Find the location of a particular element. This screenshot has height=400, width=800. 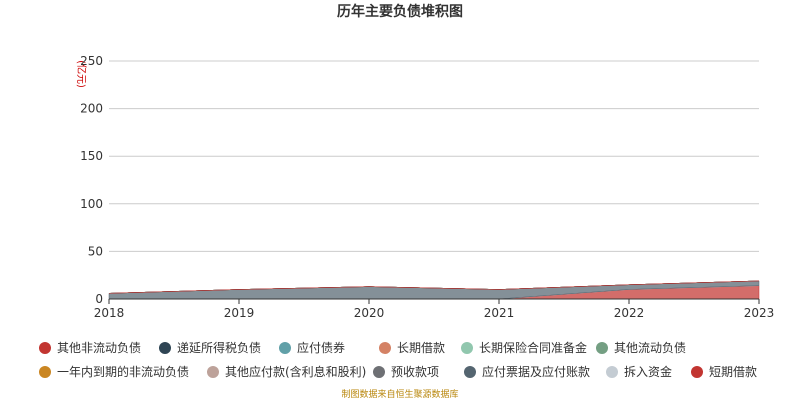

x-tick-label: 2022 is located at coordinates (629, 313).